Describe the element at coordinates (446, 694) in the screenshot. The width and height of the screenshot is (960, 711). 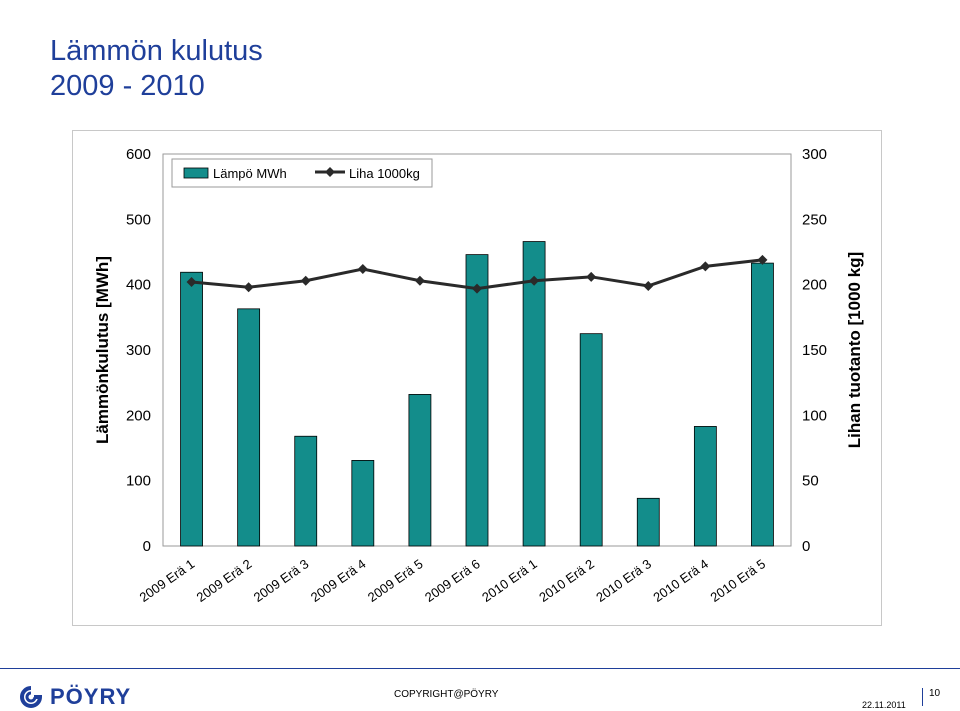
I see `copyright-text: COPYRIGHT@PÖYRY` at that location.